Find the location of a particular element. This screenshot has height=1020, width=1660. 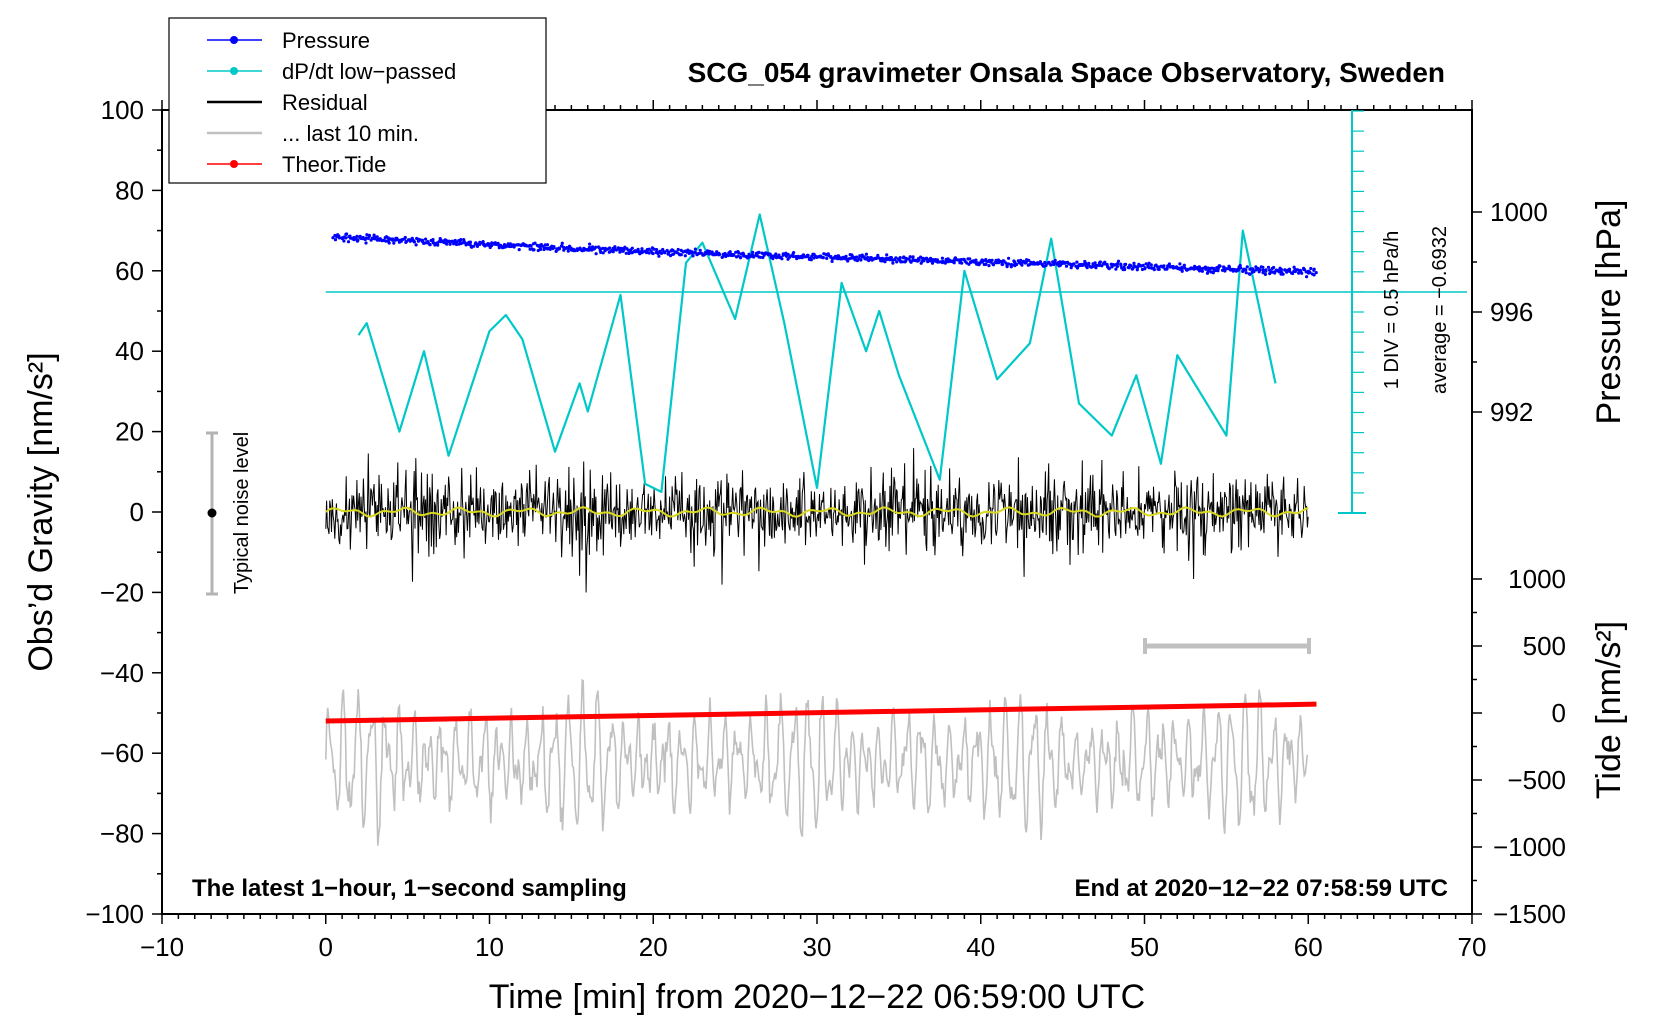

y-axis-title-gravity-text: Obs’d Gravity [nm/s²] is located at coordinates (41, 511).